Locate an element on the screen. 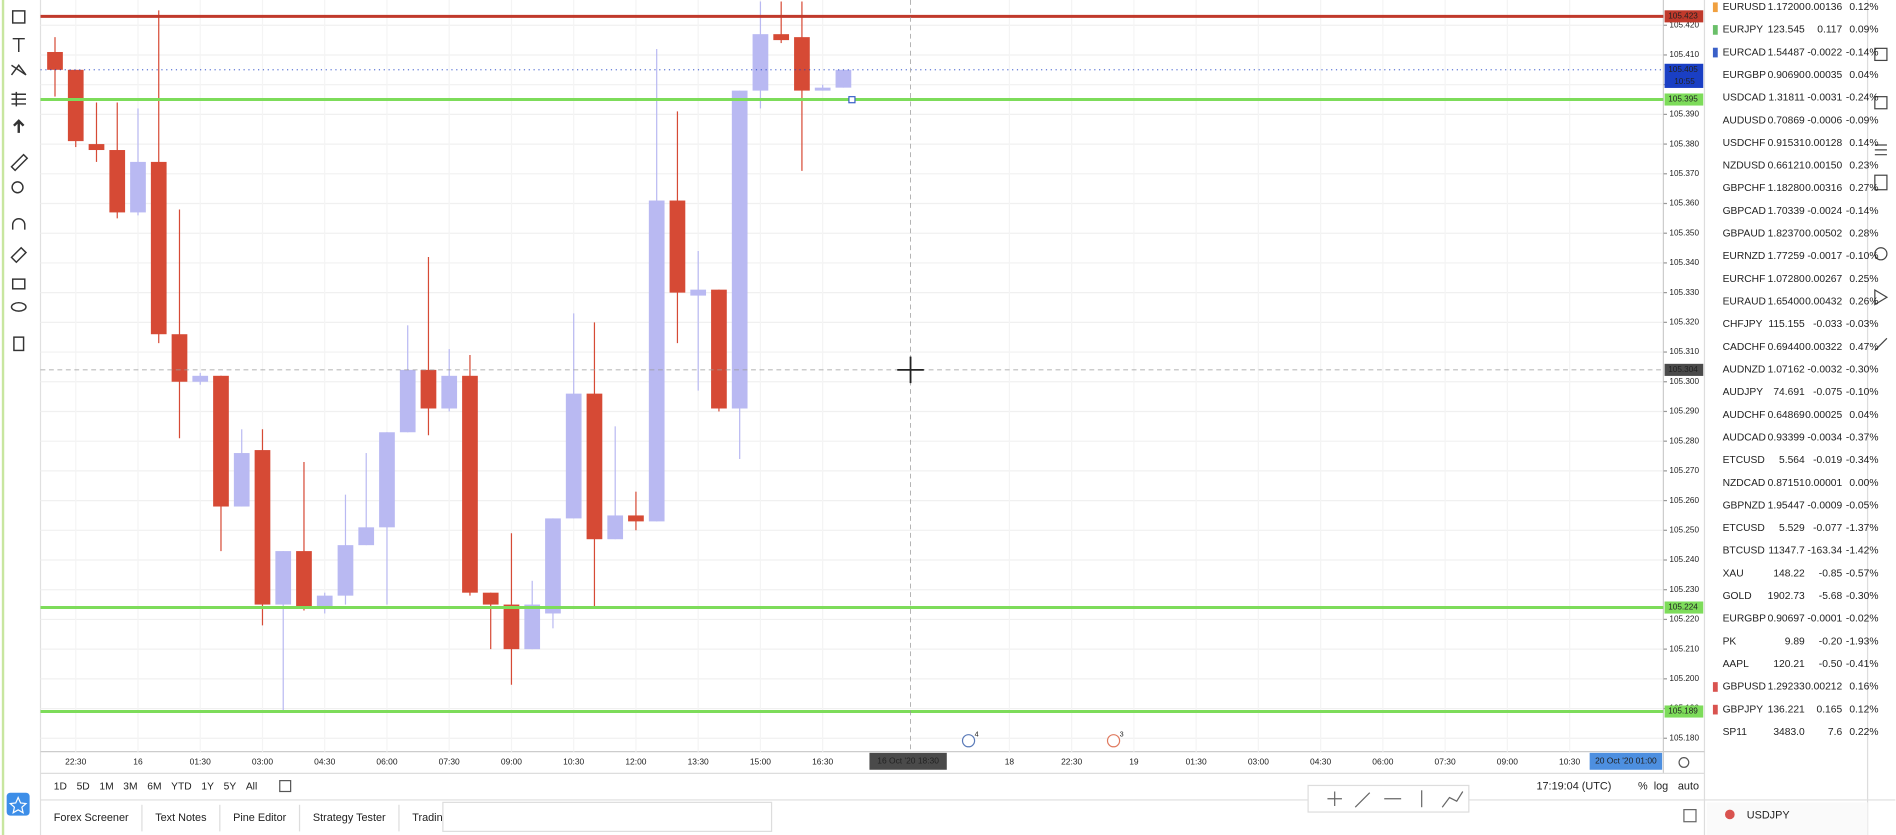  bottom-tab: Forex Screener is located at coordinates (91, 818).